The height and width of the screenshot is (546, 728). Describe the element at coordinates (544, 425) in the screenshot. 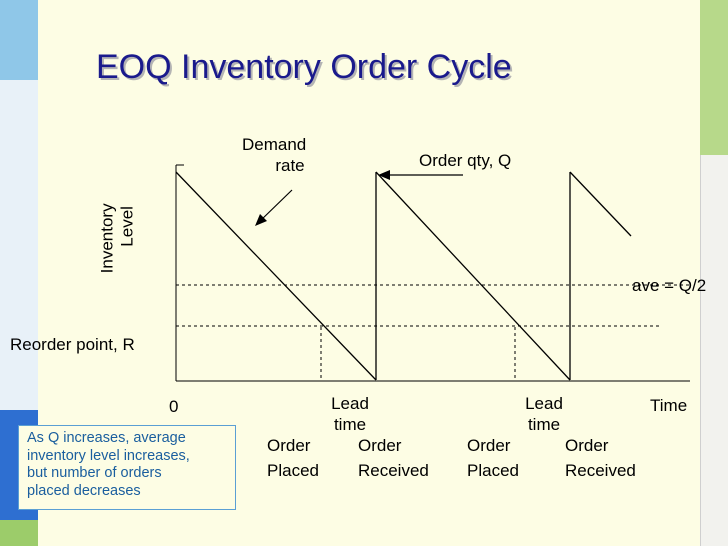

I see `lead-time-label-2-line2: time` at that location.